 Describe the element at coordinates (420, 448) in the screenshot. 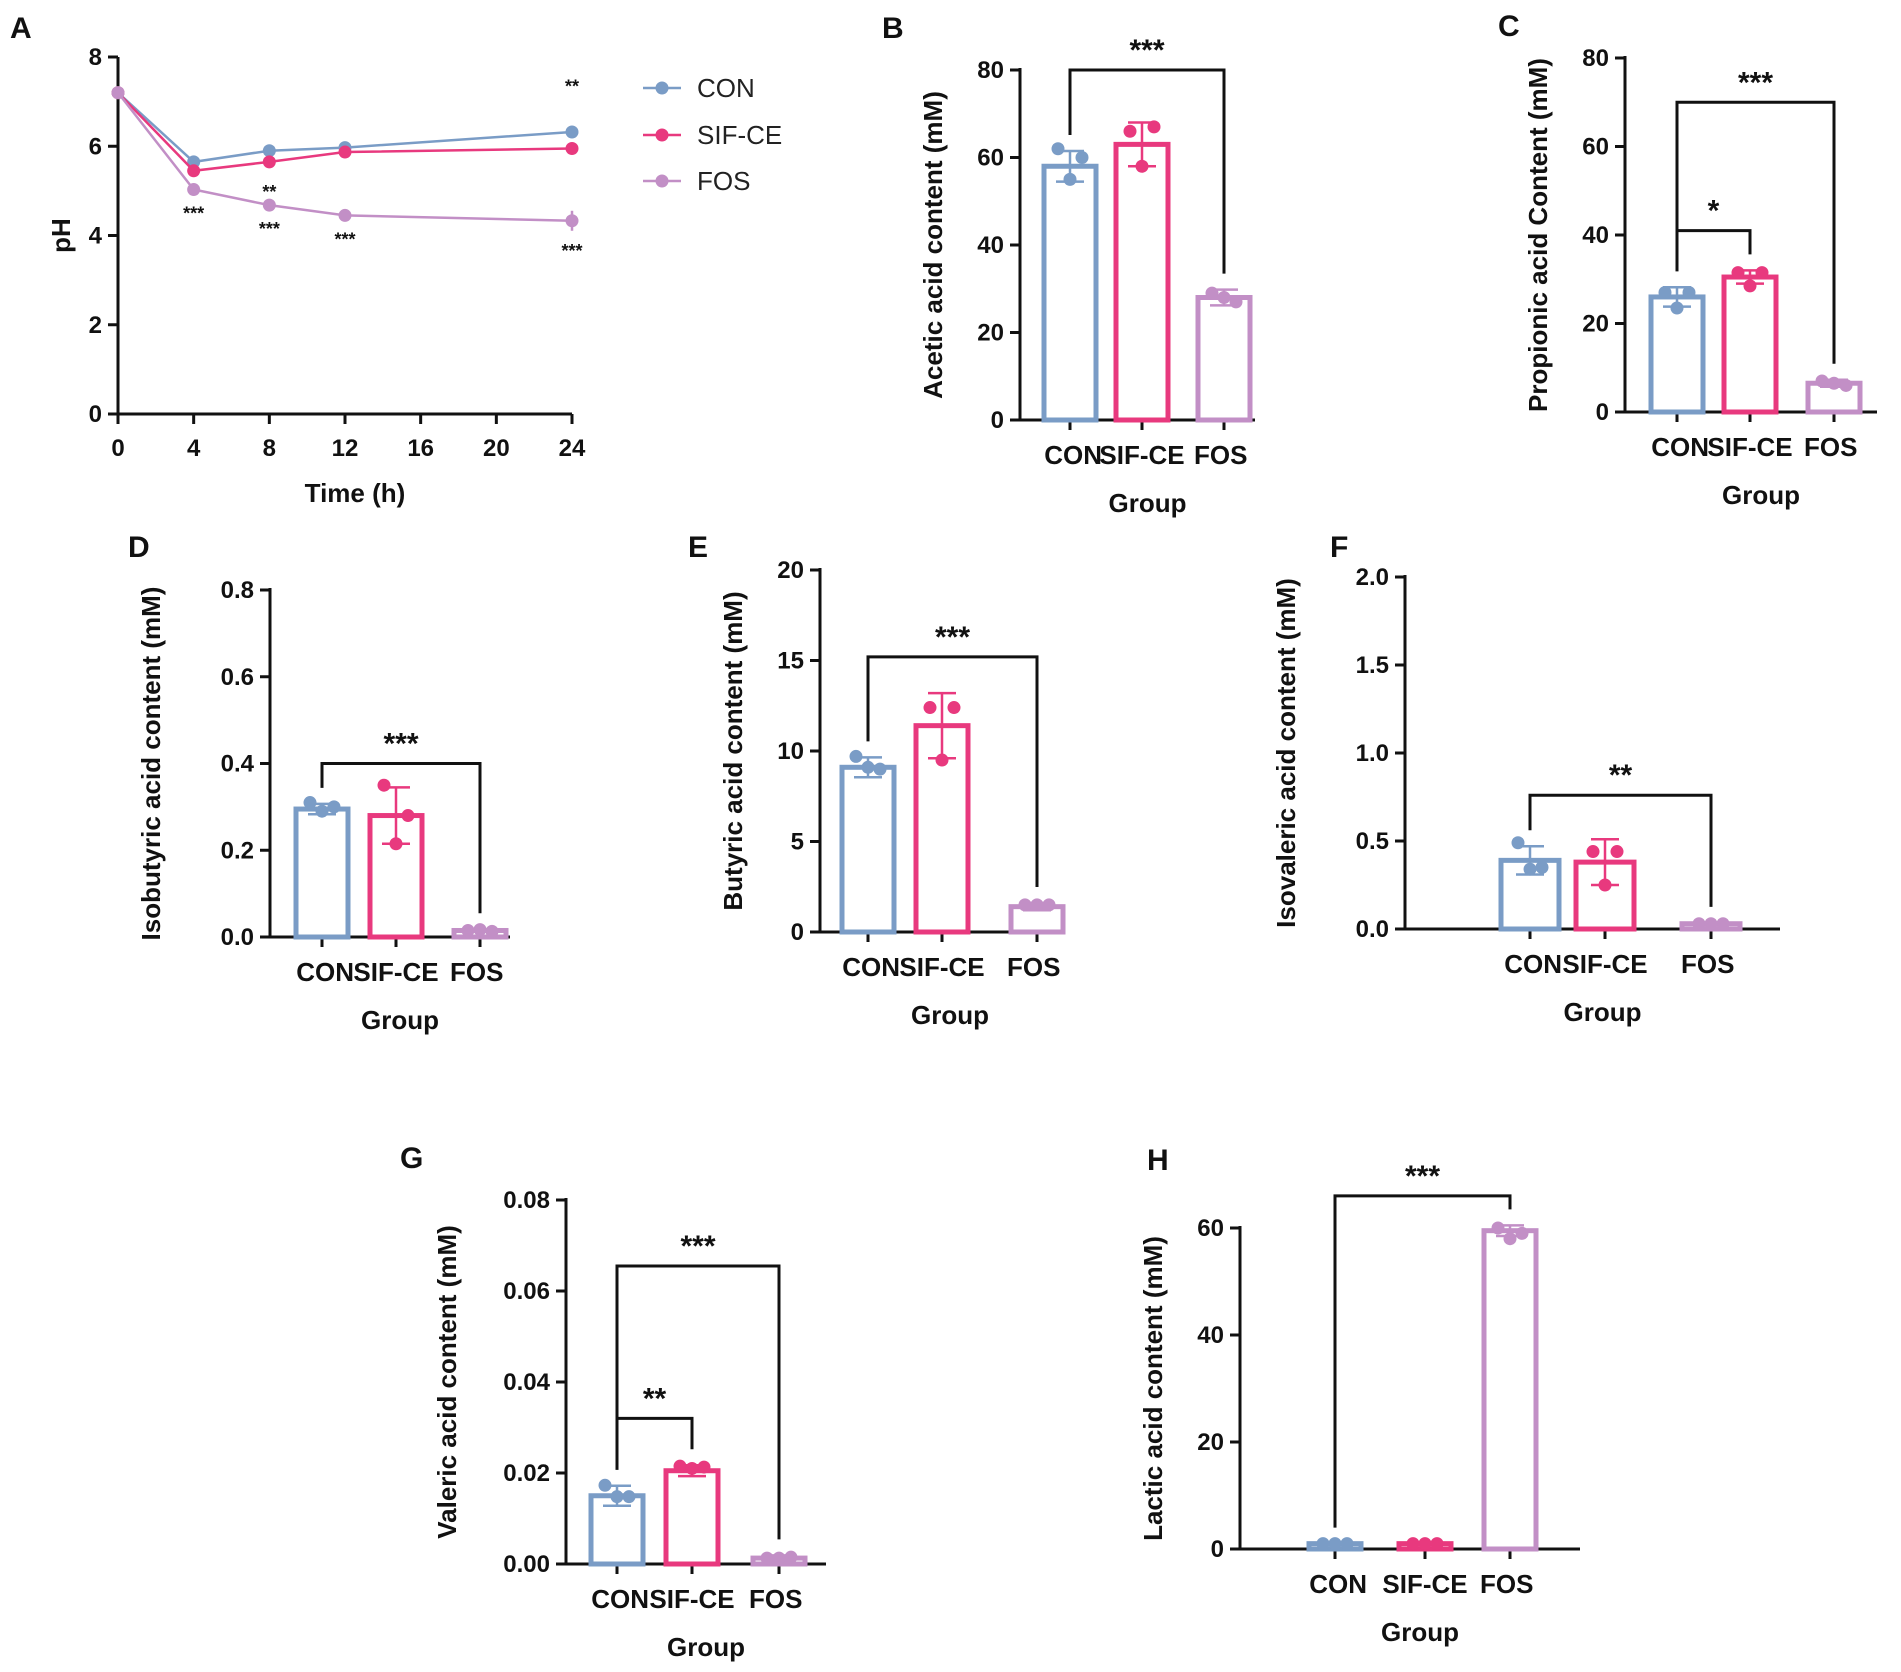

I see `x-tick-label: 16` at that location.